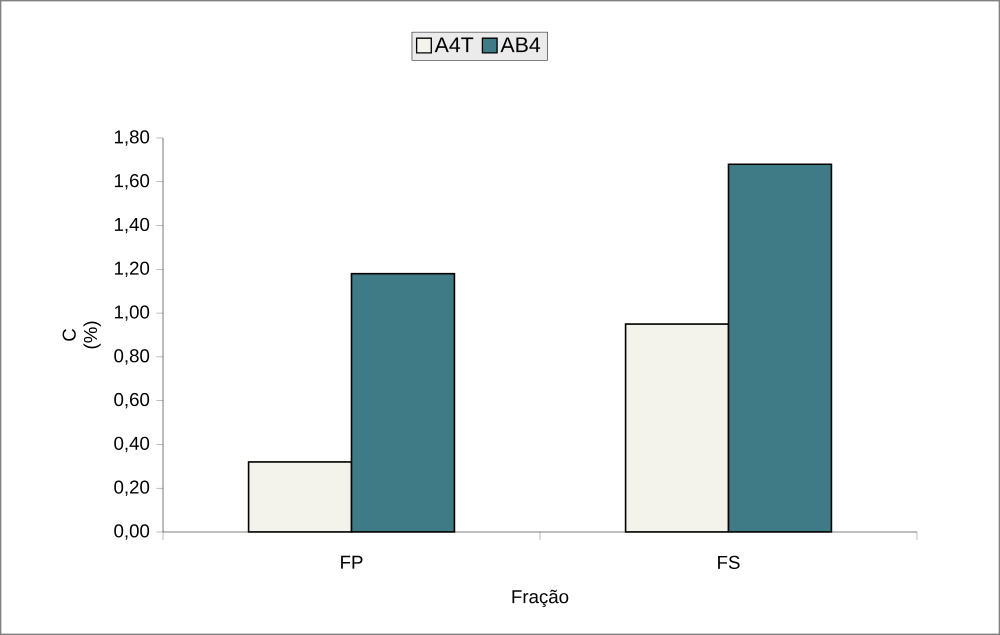  I want to click on y-tick-label: 1,60, so click(132, 182).